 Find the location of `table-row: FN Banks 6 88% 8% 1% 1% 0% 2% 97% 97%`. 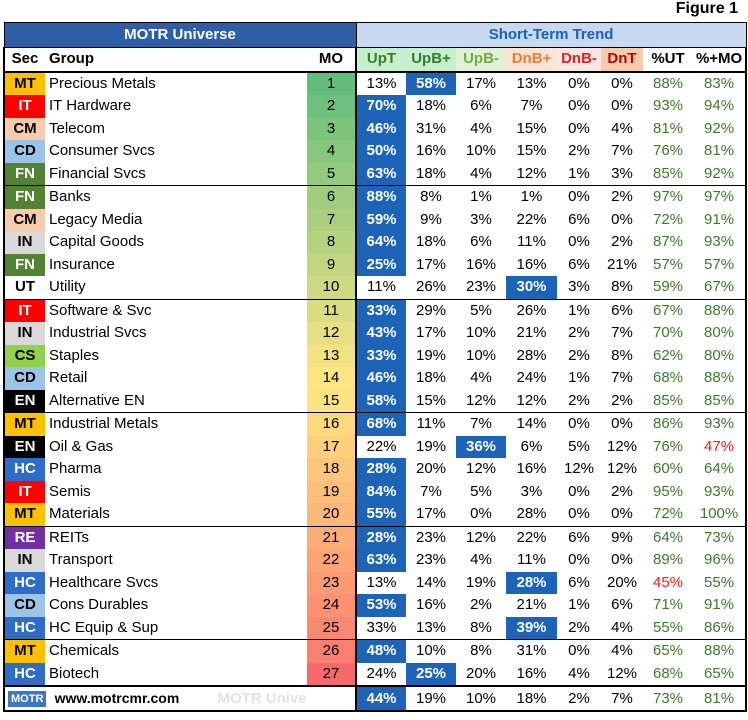

table-row: FN Banks 6 88% 8% 1% 1% 0% 2% 97% 97% is located at coordinates (375, 197).